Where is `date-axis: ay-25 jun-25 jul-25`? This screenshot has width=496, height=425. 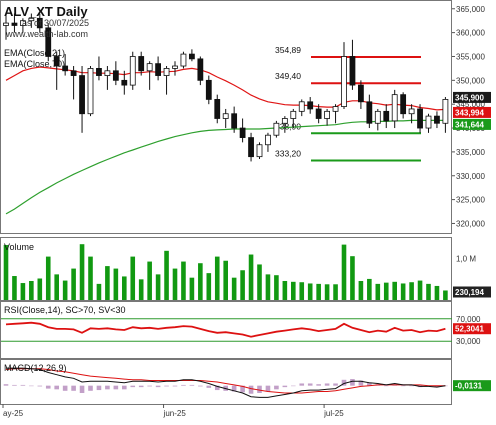 date-axis: ay-25 jun-25 jul-25 is located at coordinates (173, 411).